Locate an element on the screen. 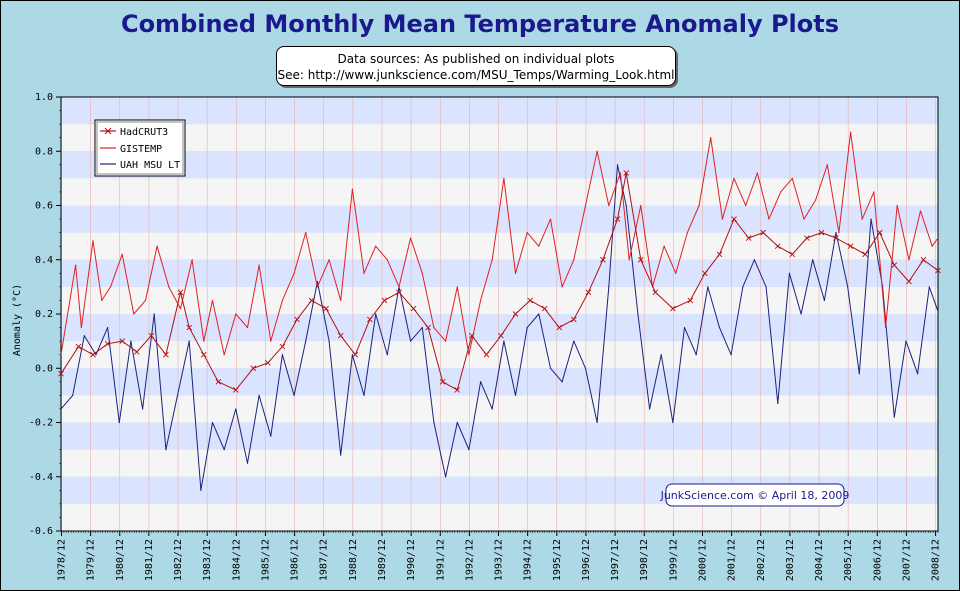 The image size is (960, 591). credit-frame is located at coordinates (755, 495).